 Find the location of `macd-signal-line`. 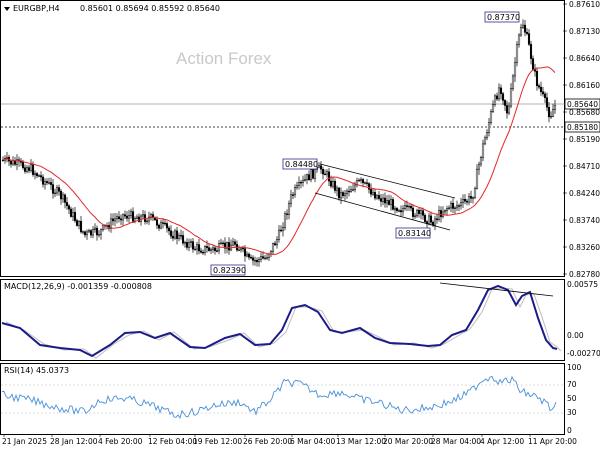

macd-signal-line is located at coordinates (283, 323).